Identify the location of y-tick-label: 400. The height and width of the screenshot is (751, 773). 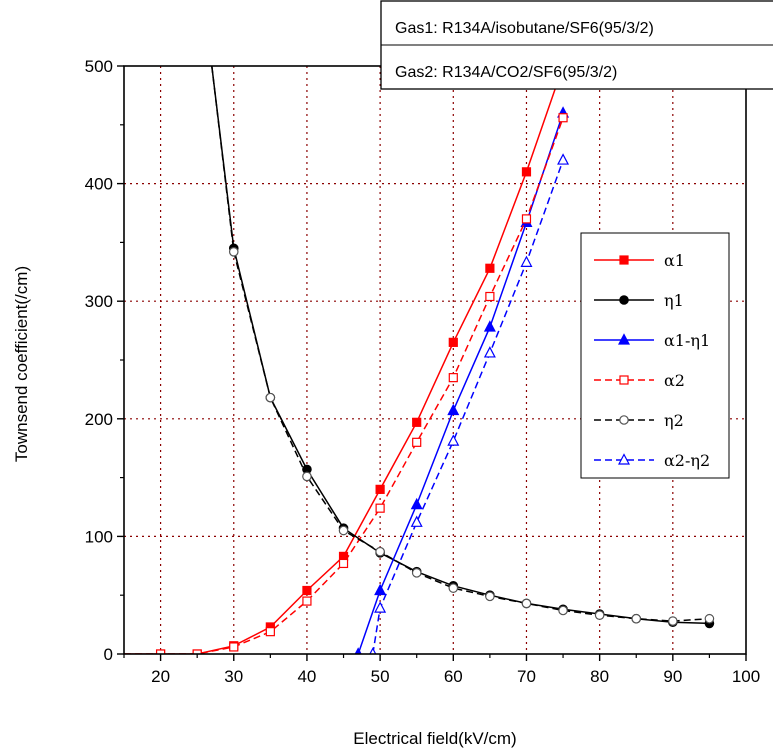
(99, 184).